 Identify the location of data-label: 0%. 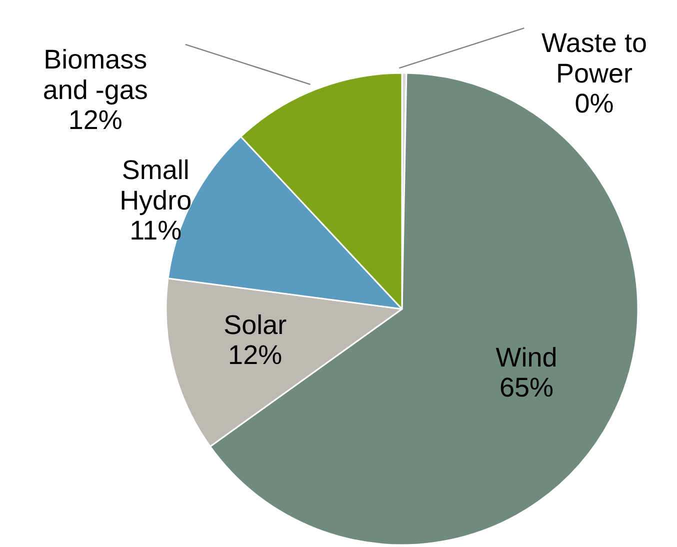
(594, 103).